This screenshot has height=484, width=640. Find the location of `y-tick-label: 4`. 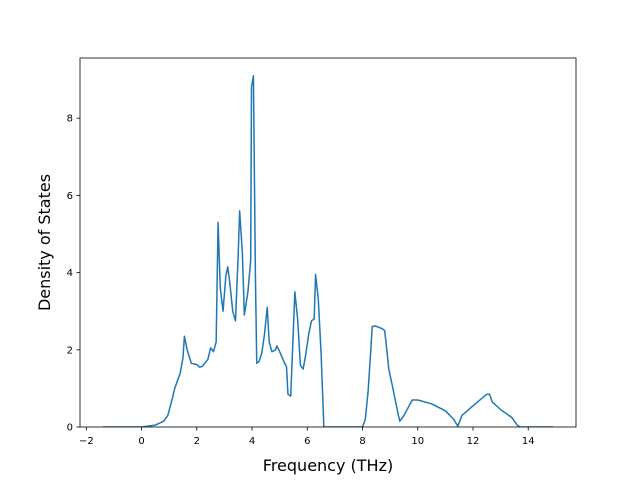

y-tick-label: 4 is located at coordinates (70, 273).